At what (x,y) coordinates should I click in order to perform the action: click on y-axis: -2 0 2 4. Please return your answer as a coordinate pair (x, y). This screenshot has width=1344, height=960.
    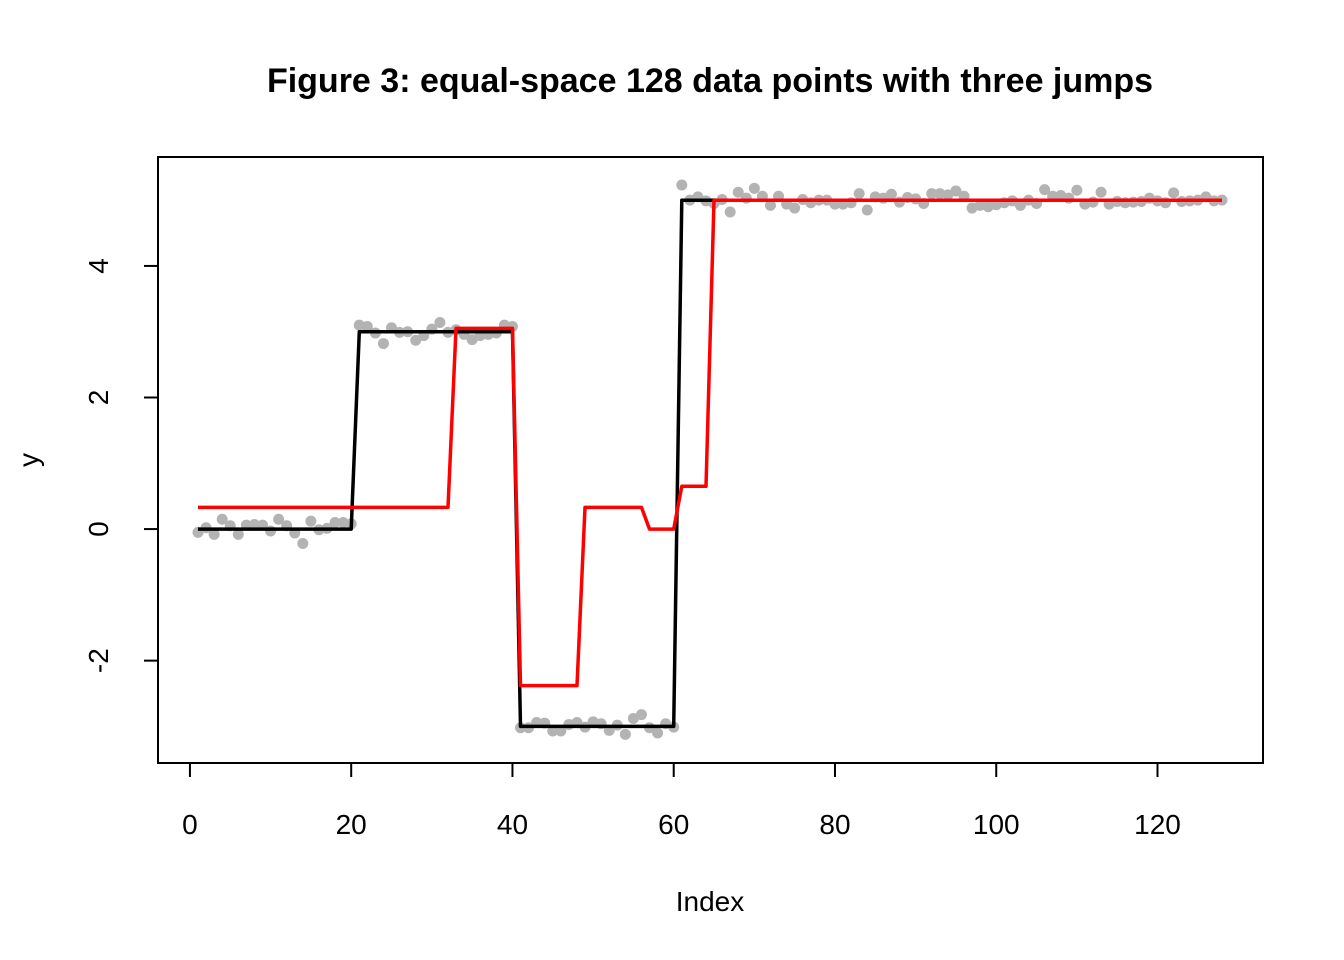
    Looking at the image, I should click on (121, 465).